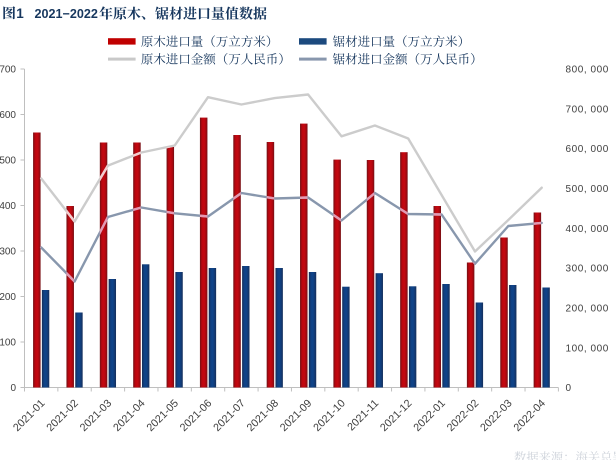 This screenshot has width=616, height=465. I want to click on svg-text: 300, so click(8, 252).